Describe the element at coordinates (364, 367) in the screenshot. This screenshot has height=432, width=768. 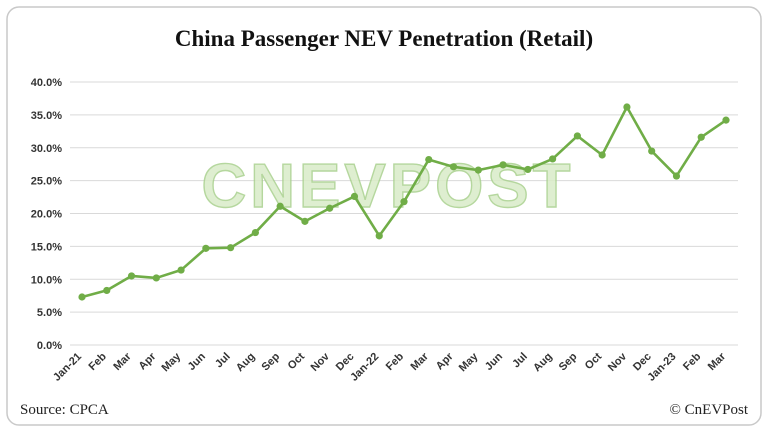
I see `x-tick-label: Jan-22` at that location.